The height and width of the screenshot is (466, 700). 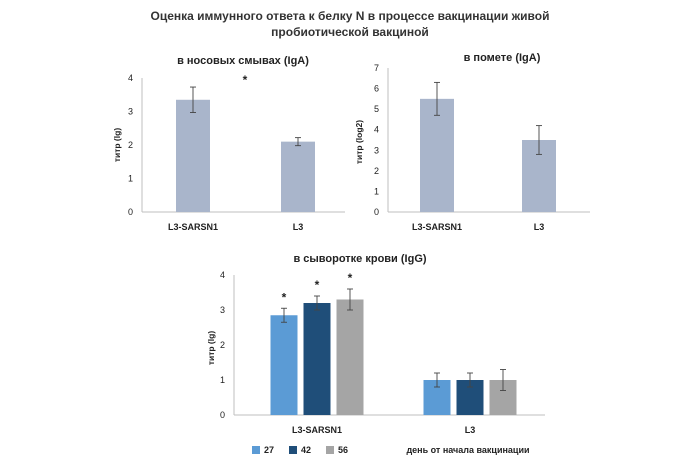 I want to click on chart-1-significance-marker: *, so click(x=245, y=80).